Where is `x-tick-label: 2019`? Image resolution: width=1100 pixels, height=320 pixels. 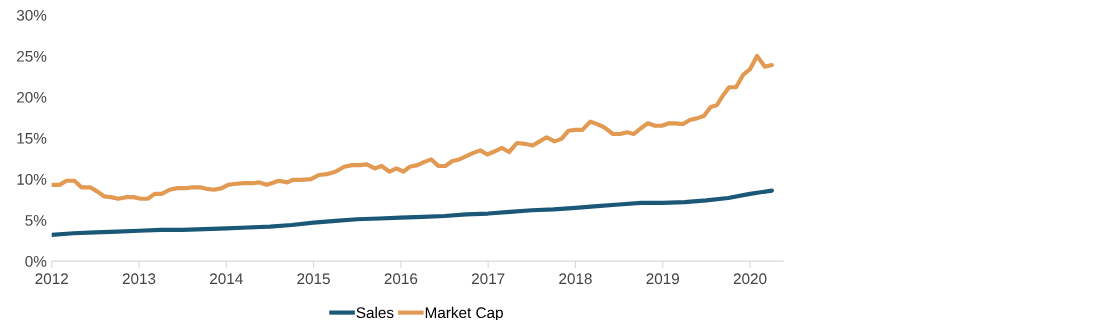
x-tick-label: 2019 is located at coordinates (663, 279).